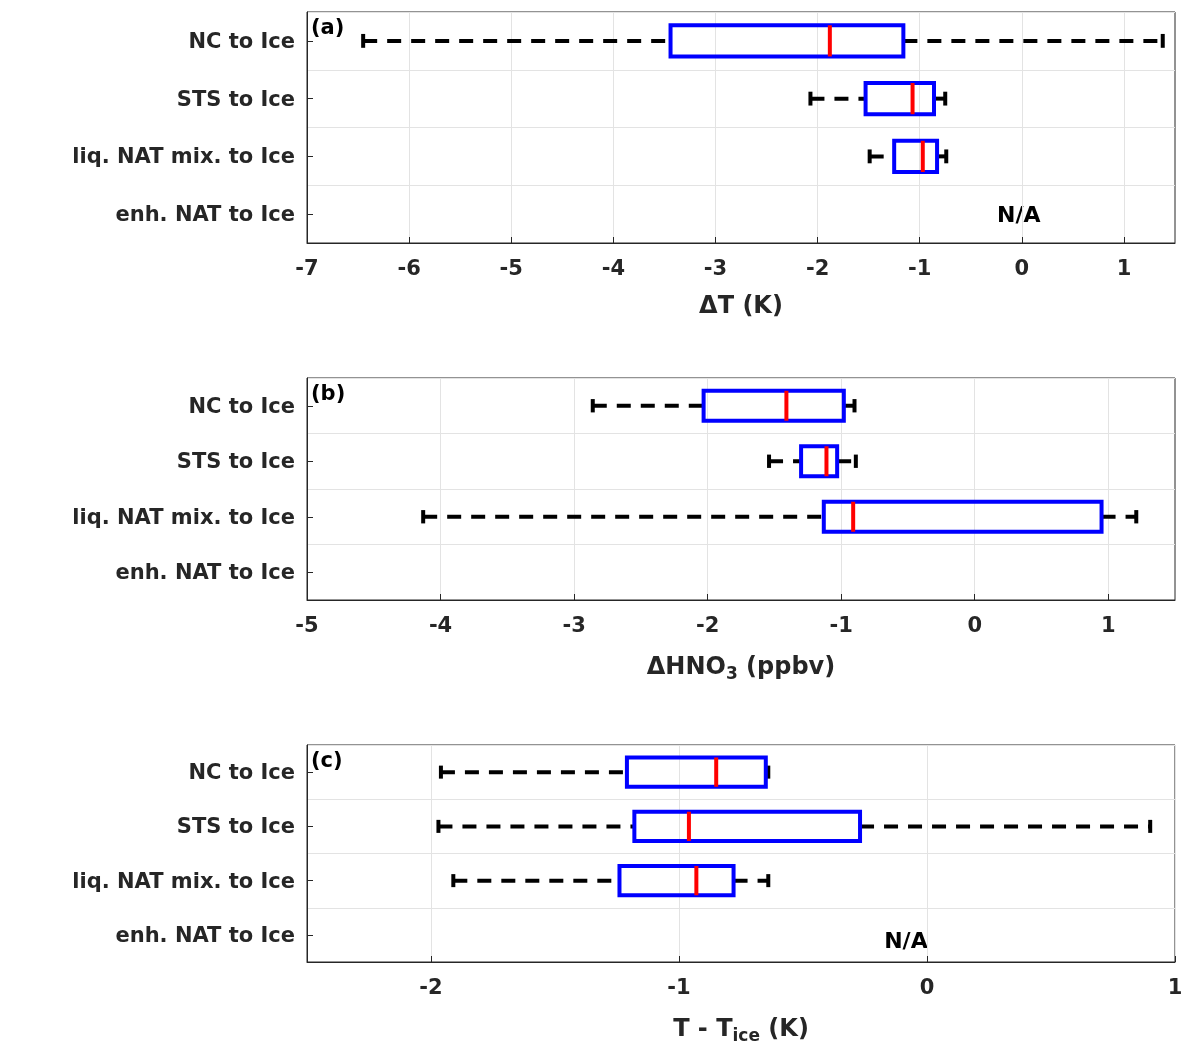  What do you see at coordinates (409, 267) in the screenshot?
I see `x-tick-label: -6` at bounding box center [409, 267].